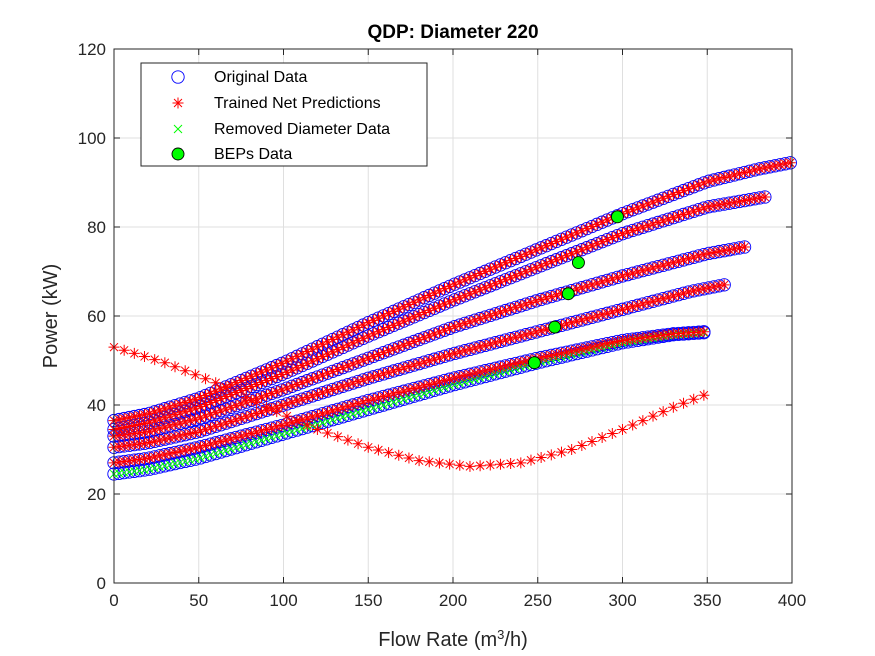 The image size is (875, 656). What do you see at coordinates (707, 600) in the screenshot?
I see `x-tick-label: 350` at bounding box center [707, 600].